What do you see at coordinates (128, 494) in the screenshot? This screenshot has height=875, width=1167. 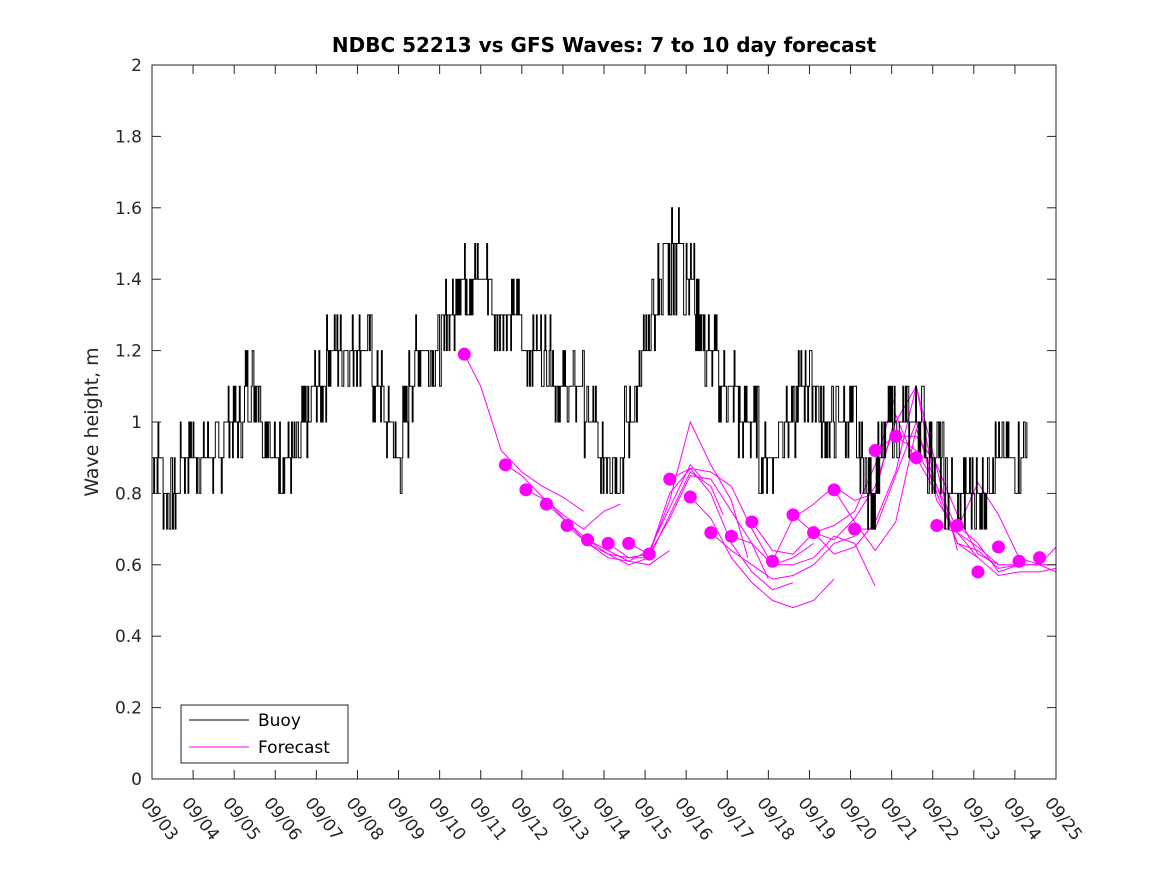 I see `y-tick-label: 0.8` at bounding box center [128, 494].